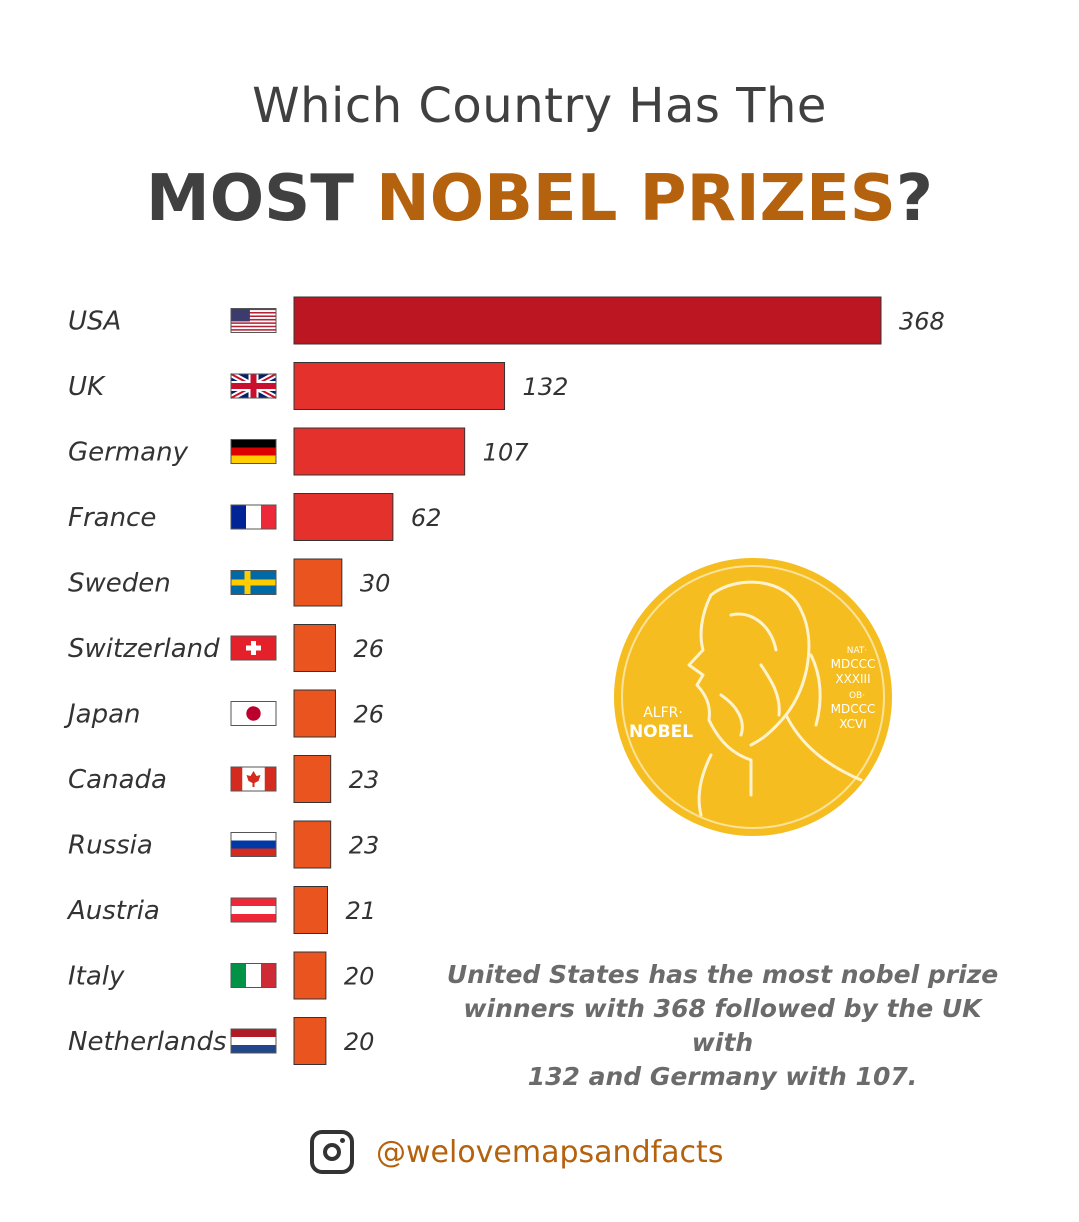  What do you see at coordinates (221, 910) in the screenshot?
I see `chart-row-austria: Austria 21` at bounding box center [221, 910].